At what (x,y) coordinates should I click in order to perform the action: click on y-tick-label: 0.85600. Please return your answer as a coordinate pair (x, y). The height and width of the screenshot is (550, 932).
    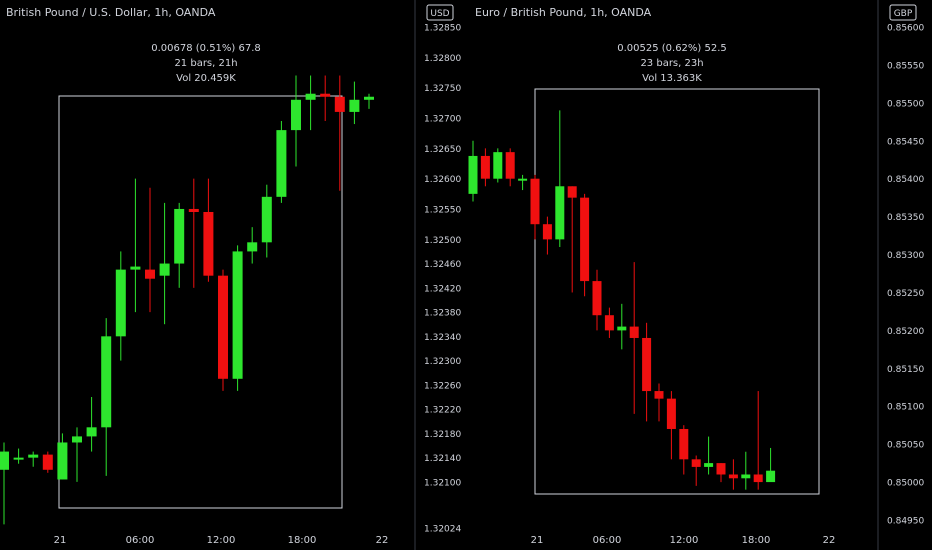
    Looking at the image, I should click on (905, 29).